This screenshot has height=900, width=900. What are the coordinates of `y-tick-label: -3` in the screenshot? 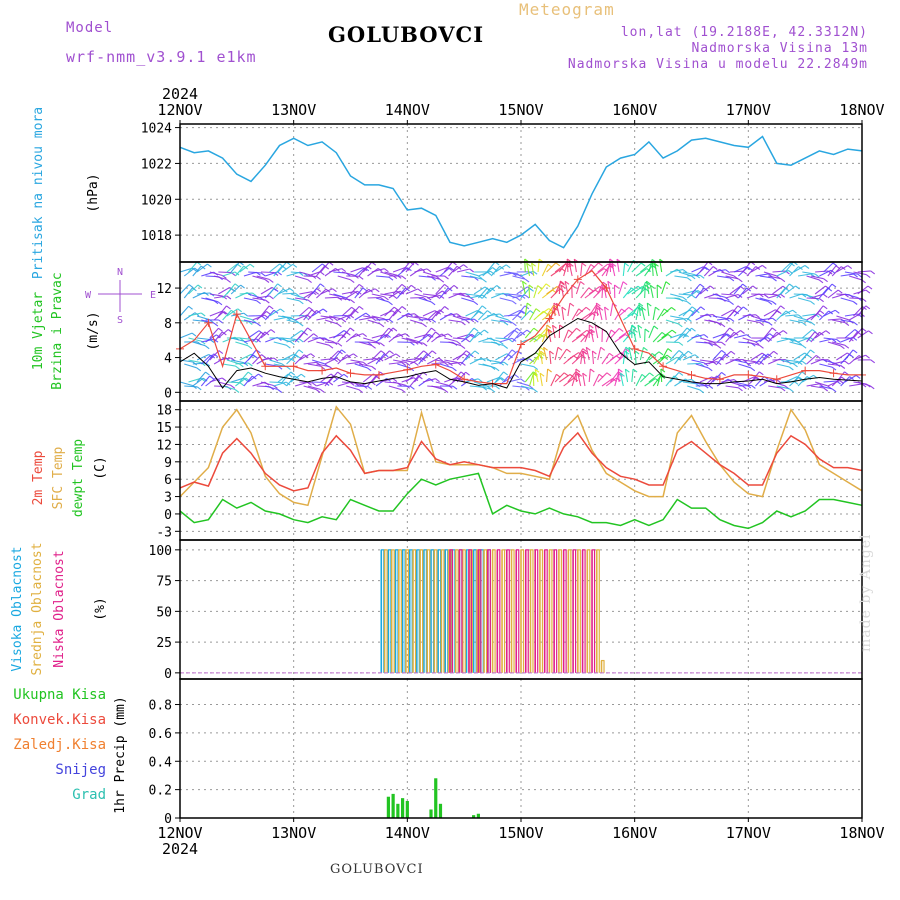 It's located at (164, 532).